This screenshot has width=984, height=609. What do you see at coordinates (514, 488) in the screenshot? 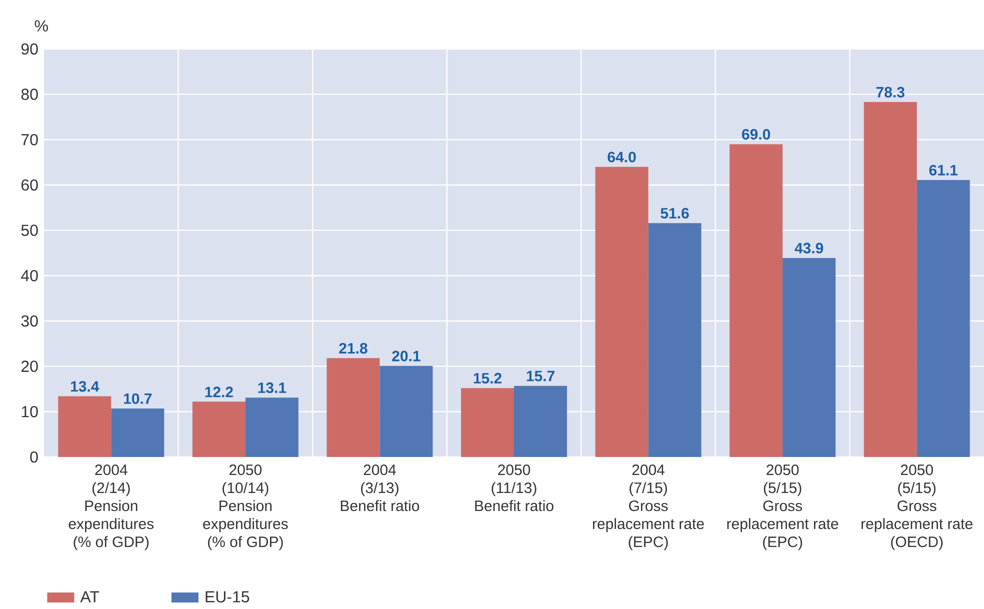
I see `x-tick-label: 2050 (11/13) Benefit ratio` at bounding box center [514, 488].